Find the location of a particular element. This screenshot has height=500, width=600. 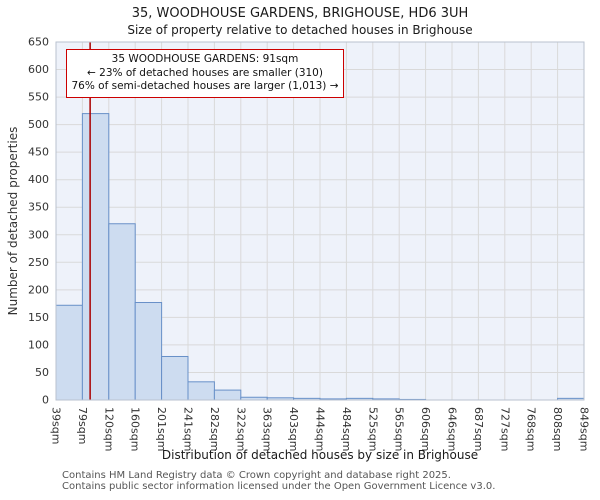

svg-text: 0 is located at coordinates (45, 400).